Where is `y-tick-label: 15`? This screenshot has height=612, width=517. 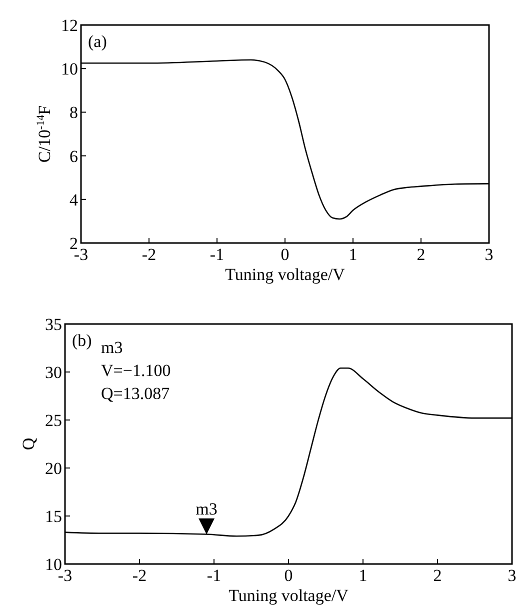
y-tick-label: 15 is located at coordinates (53, 516).